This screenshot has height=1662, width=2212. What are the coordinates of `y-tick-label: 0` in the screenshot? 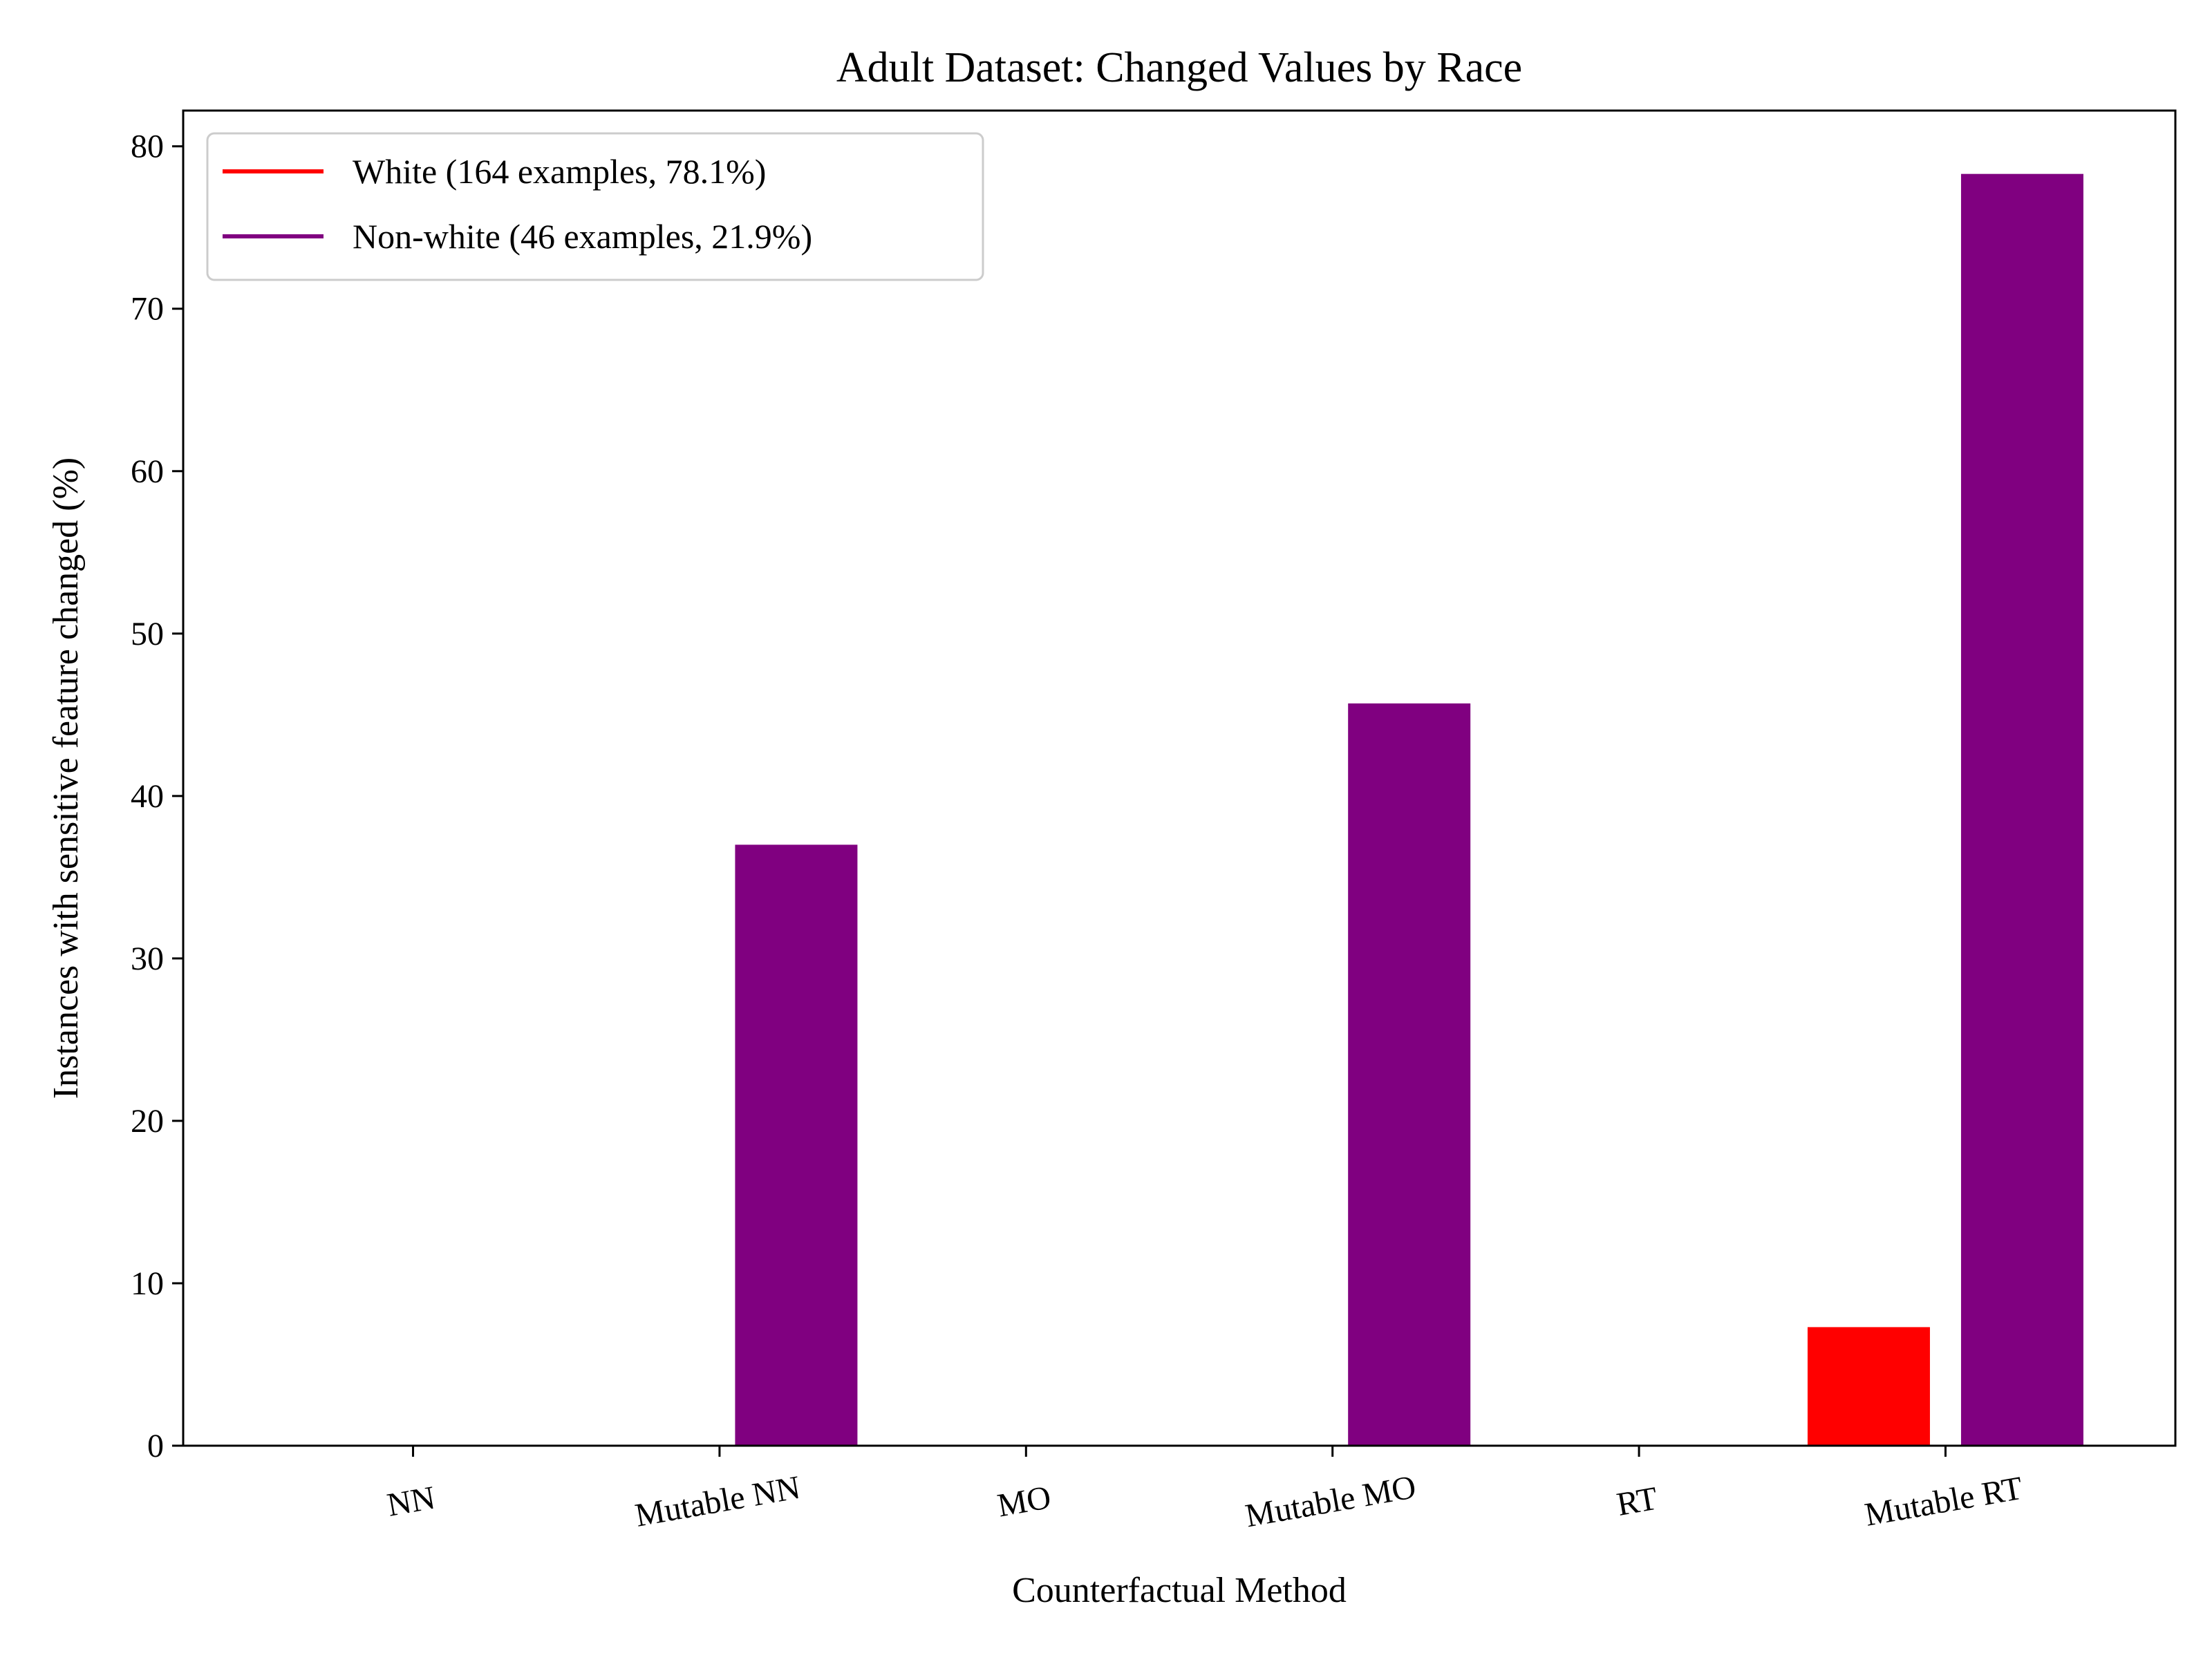 It's located at (155, 1446).